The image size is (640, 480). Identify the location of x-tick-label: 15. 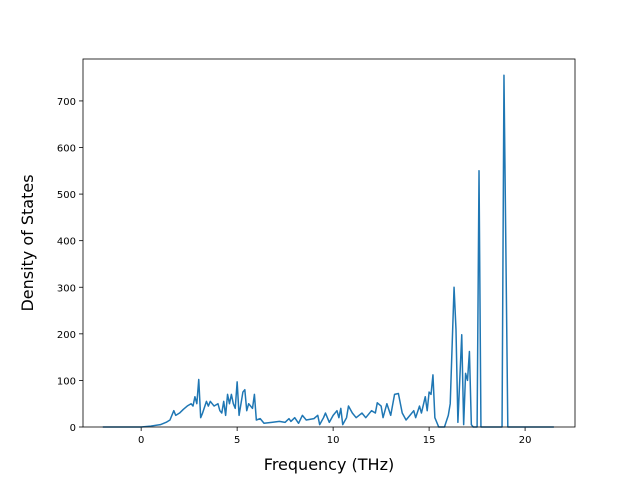
(429, 440).